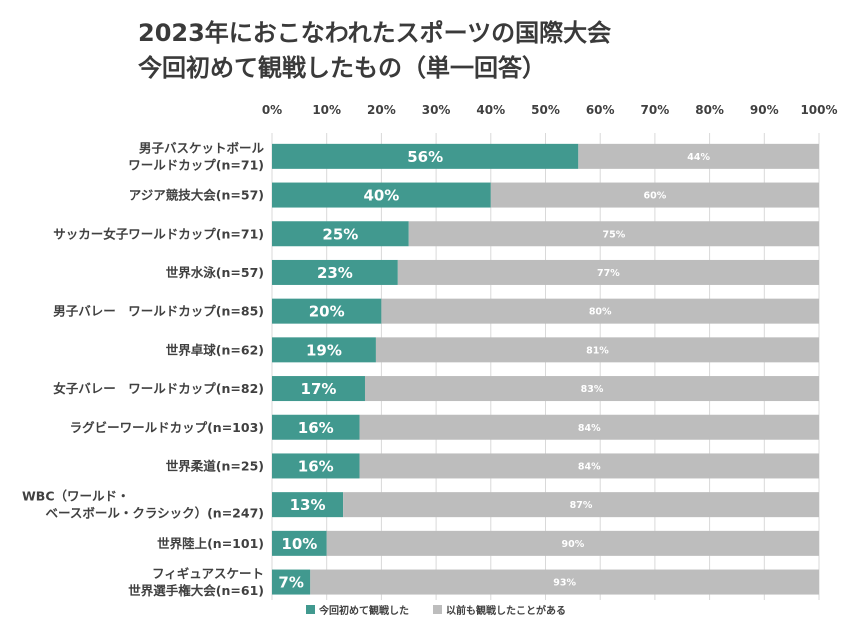 The height and width of the screenshot is (640, 853). I want to click on category-label: アジア競技大会(n=57), so click(196, 195).